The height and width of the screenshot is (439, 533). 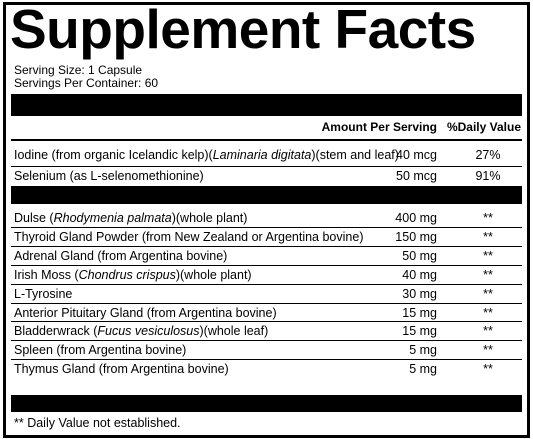 What do you see at coordinates (416, 218) in the screenshot?
I see `amount: 400 mg` at bounding box center [416, 218].